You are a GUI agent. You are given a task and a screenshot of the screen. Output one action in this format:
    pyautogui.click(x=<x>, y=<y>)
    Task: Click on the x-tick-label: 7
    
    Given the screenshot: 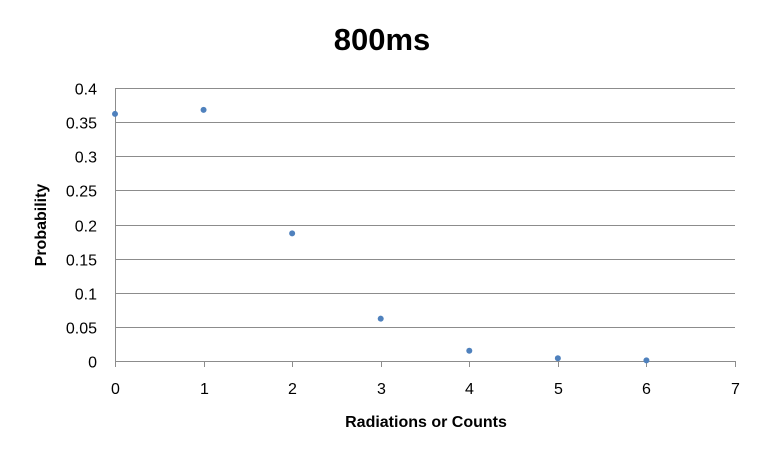 What is the action you would take?
    pyautogui.click(x=735, y=389)
    